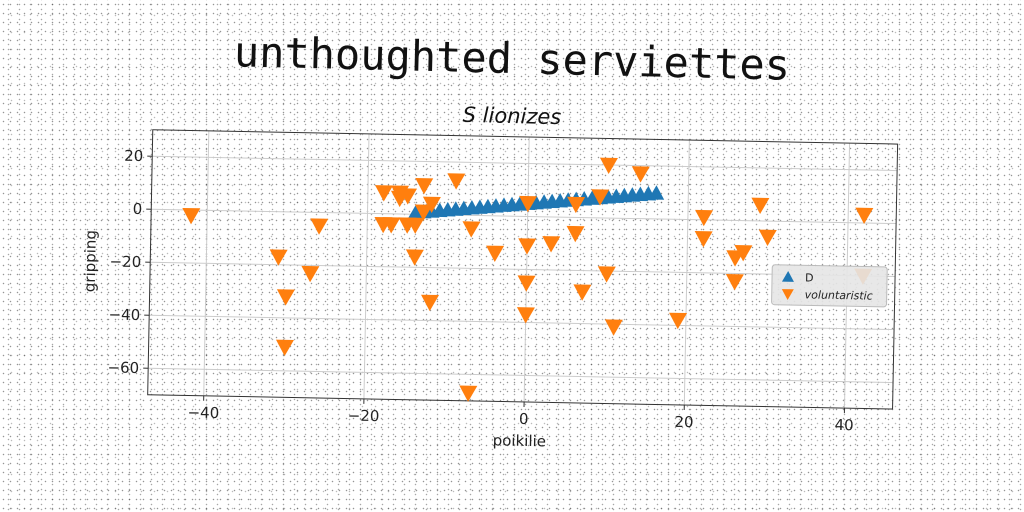  What do you see at coordinates (683, 422) in the screenshot?
I see `x-tick-label: 20` at bounding box center [683, 422].